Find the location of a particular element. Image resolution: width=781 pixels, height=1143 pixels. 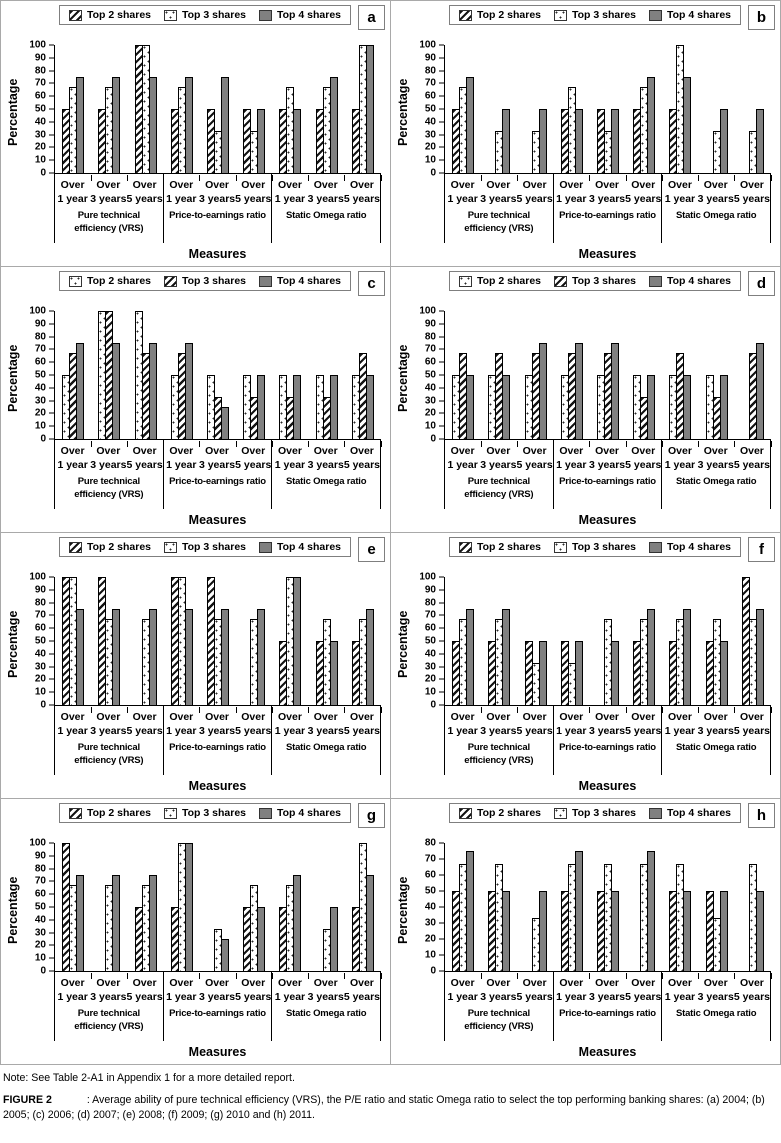

y-tick: 40 is located at coordinates (434, 121).